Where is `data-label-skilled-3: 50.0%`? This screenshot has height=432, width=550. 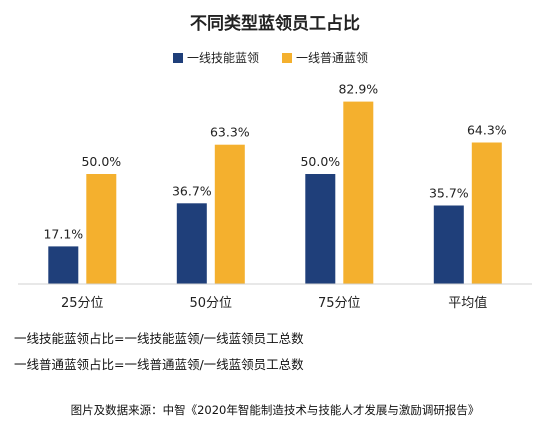
data-label-skilled-3: 50.0% is located at coordinates (320, 161).